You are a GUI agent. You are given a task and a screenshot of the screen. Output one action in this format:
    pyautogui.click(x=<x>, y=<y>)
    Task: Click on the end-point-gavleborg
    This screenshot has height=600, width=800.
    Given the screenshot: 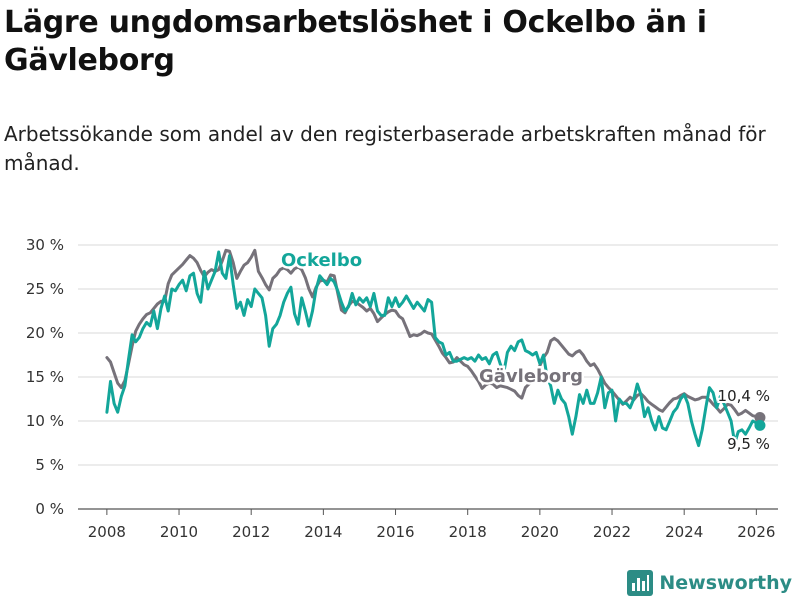 What is the action you would take?
    pyautogui.click(x=760, y=417)
    